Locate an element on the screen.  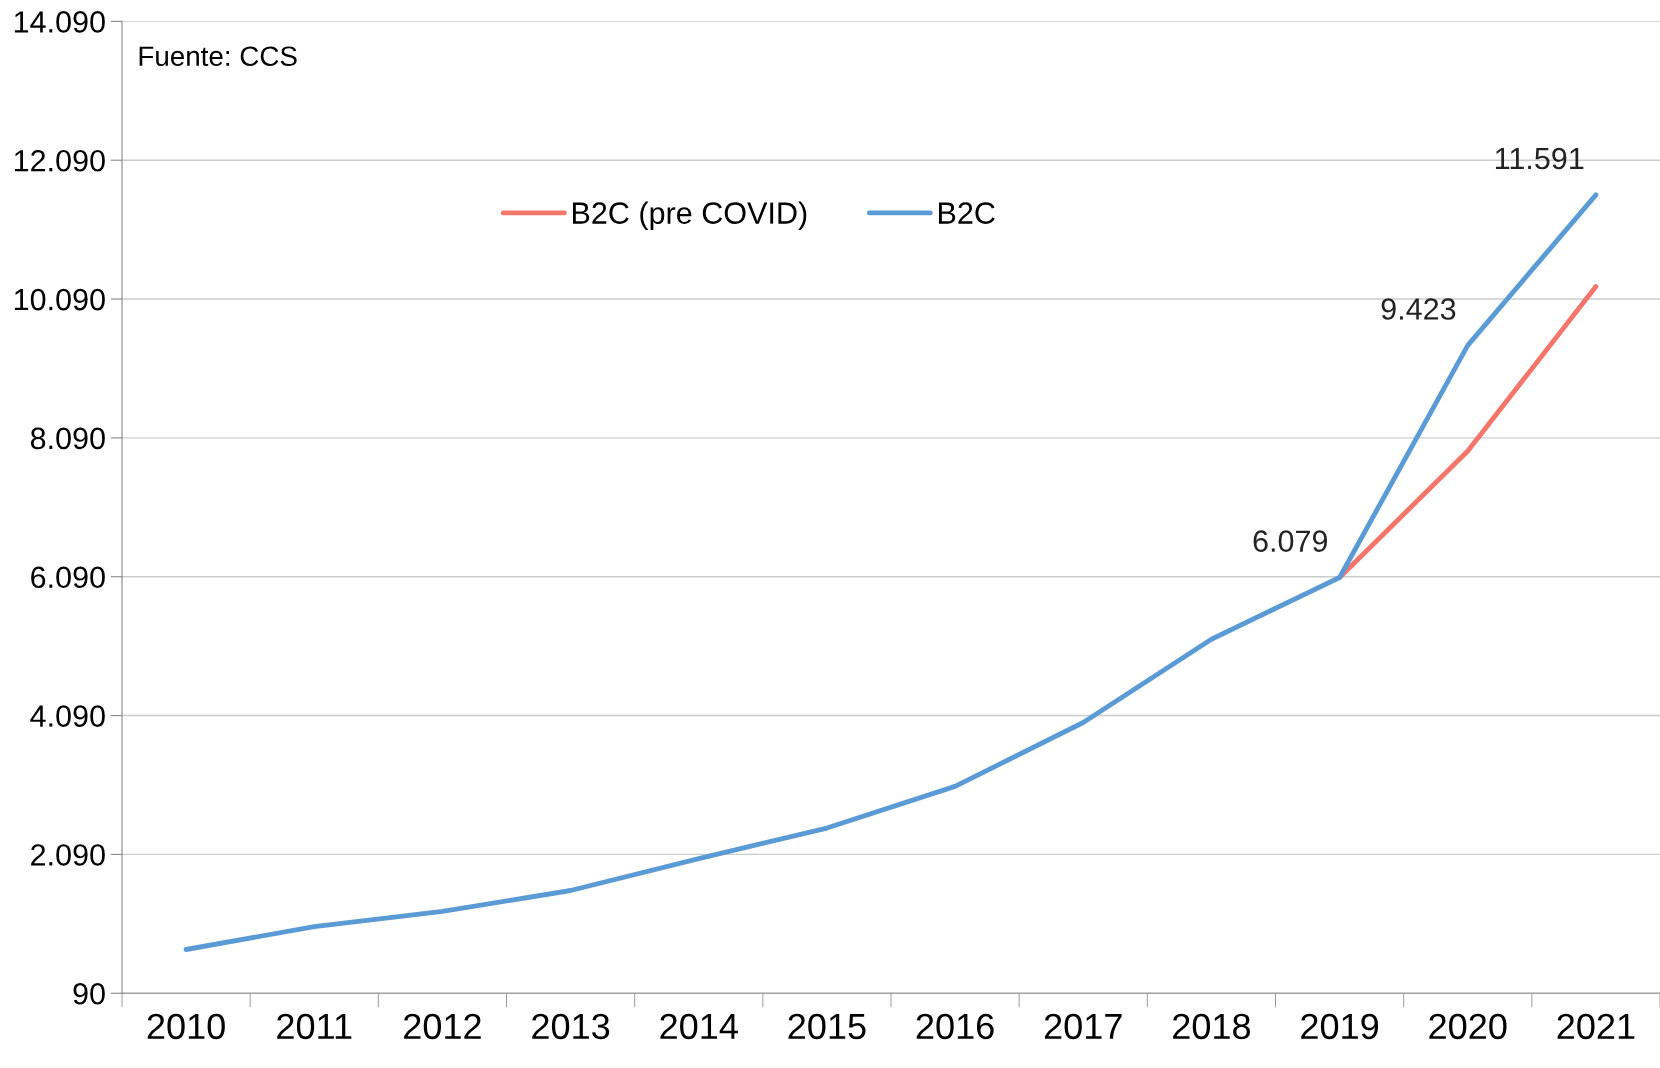
legend-label: B2C (pre COVID) is located at coordinates (689, 215).